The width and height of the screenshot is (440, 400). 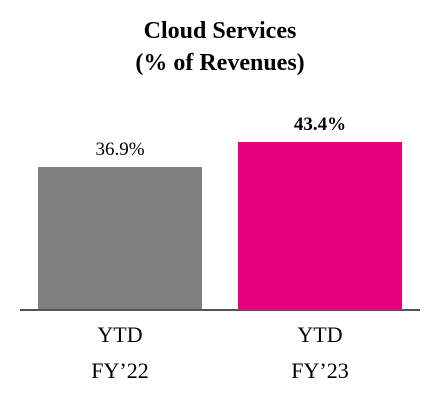 What do you see at coordinates (119, 370) in the screenshot?
I see `category-label-1-line-2: FY’22` at bounding box center [119, 370].